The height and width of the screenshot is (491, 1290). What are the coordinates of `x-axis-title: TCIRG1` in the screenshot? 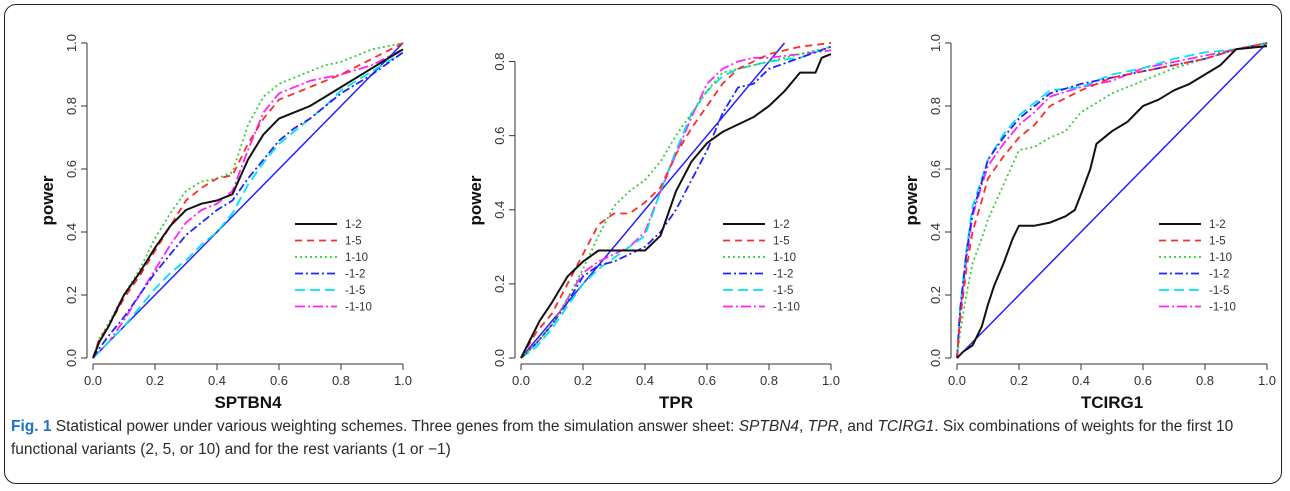 It's located at (1112, 401).